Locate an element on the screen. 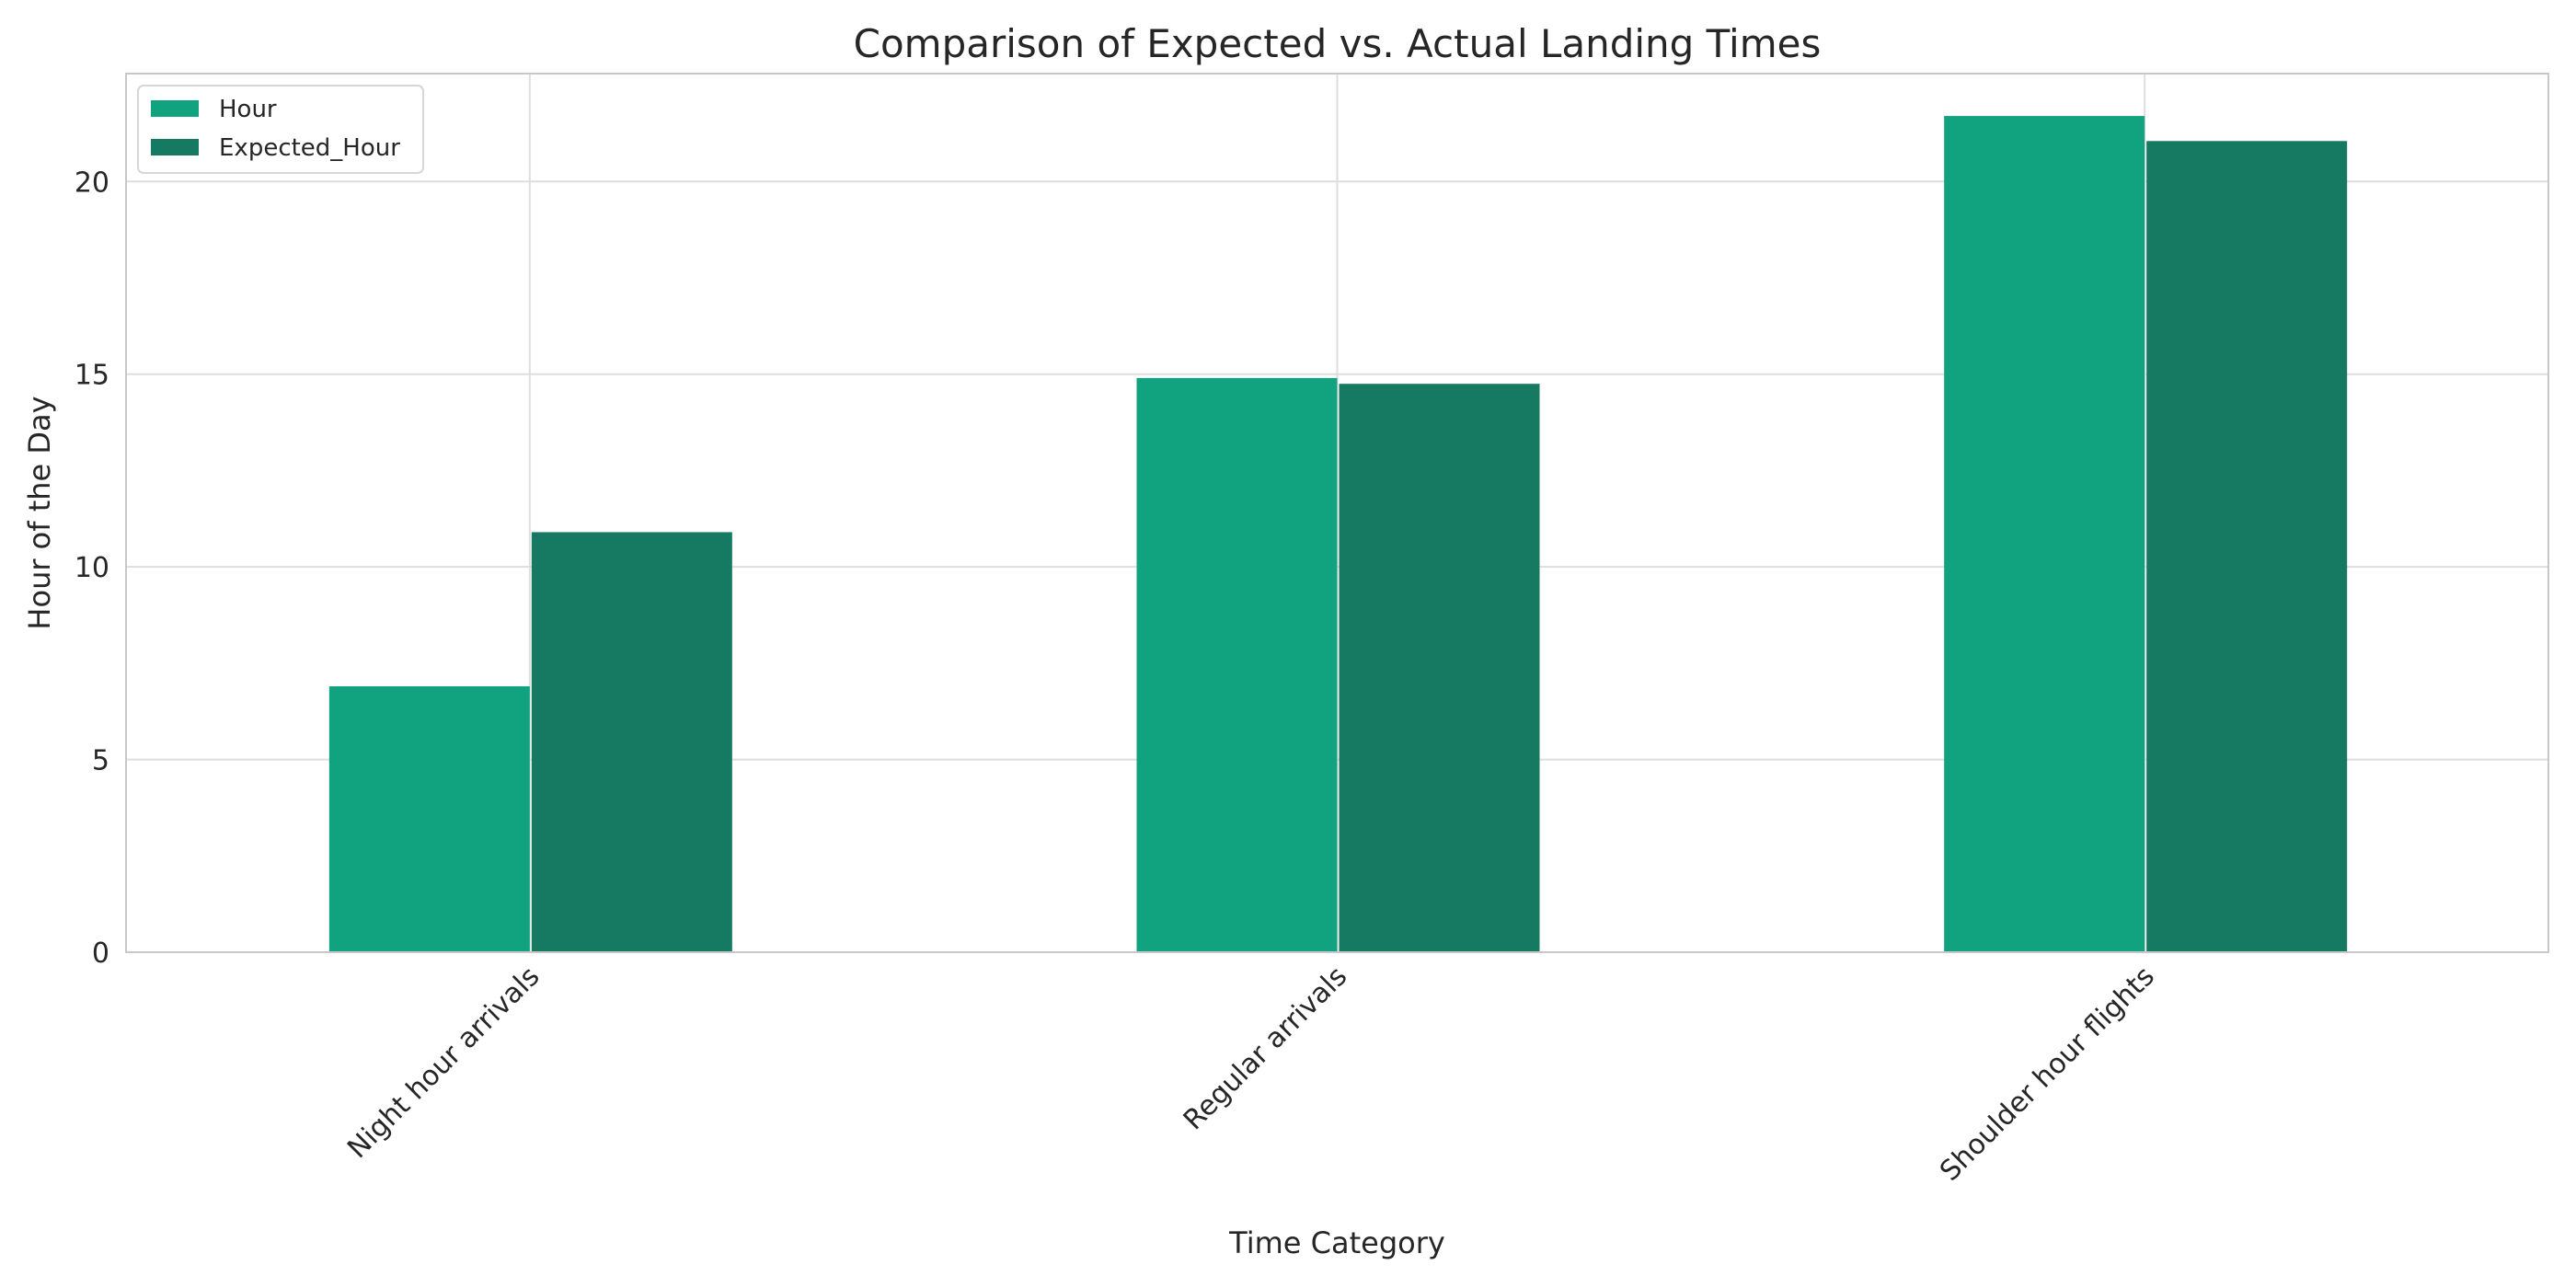  y-tick-label: 10 is located at coordinates (92, 568).